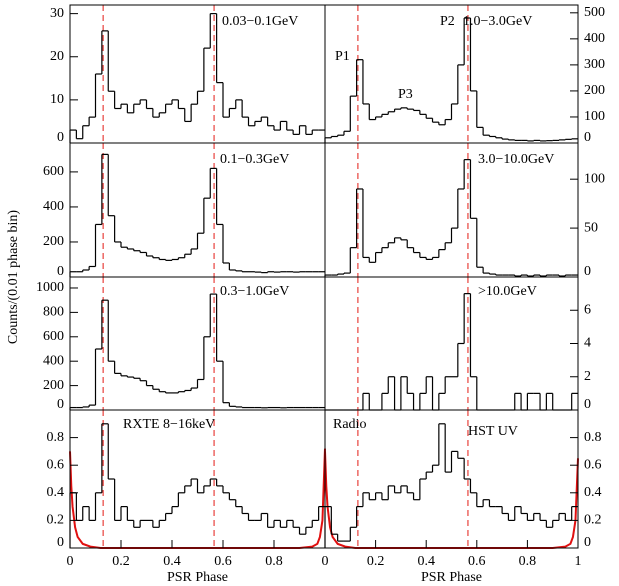  What do you see at coordinates (342, 56) in the screenshot?
I see `annotation: P1` at bounding box center [342, 56].